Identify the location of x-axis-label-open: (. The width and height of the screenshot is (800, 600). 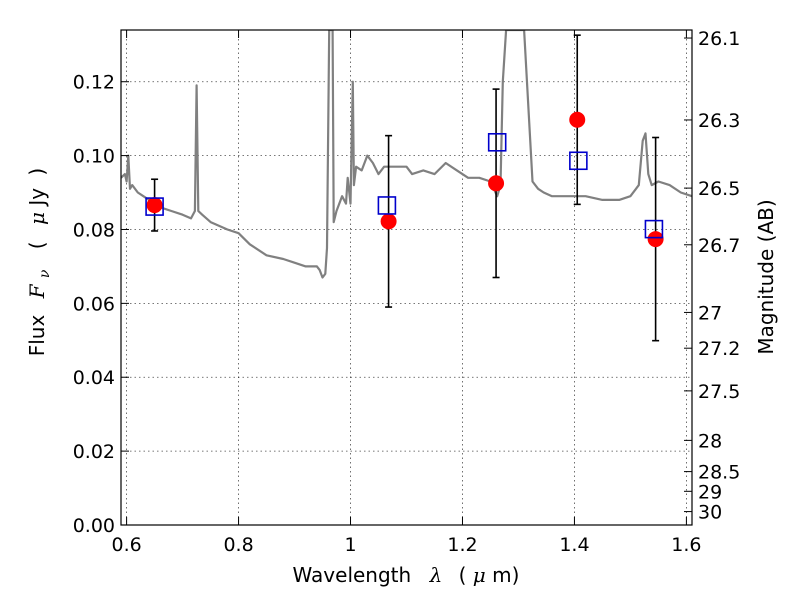
(463, 575).